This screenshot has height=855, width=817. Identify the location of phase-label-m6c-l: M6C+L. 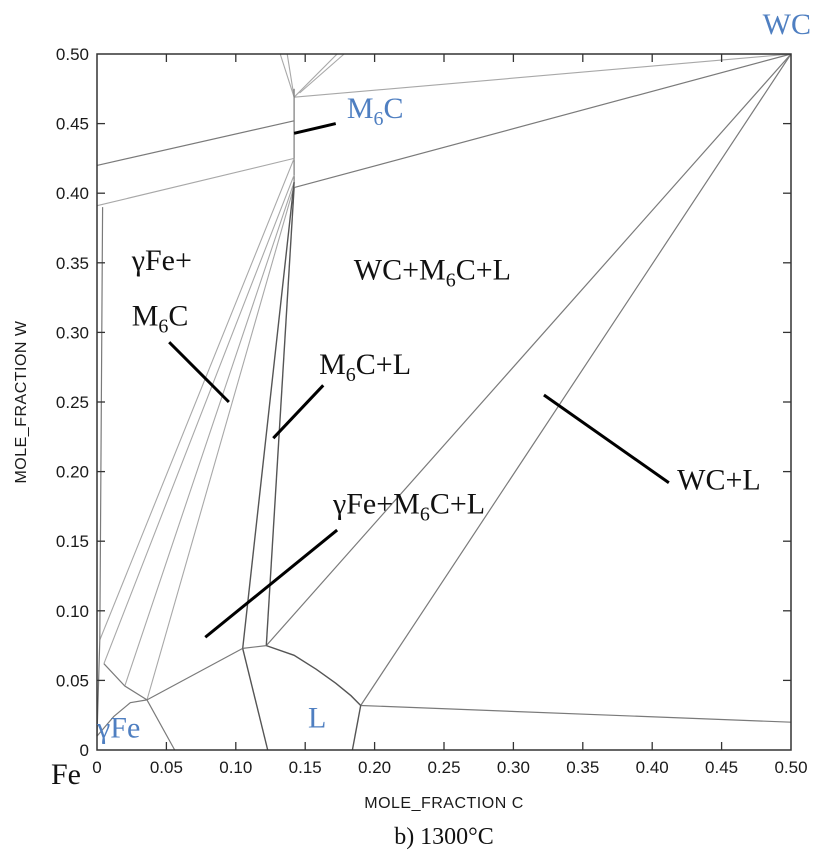
(365, 367).